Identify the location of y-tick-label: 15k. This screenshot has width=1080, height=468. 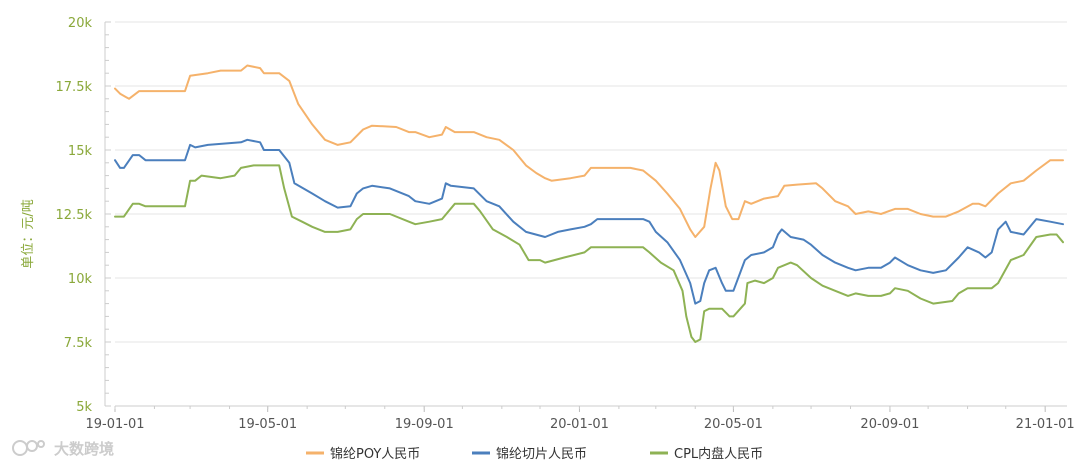
(80, 151).